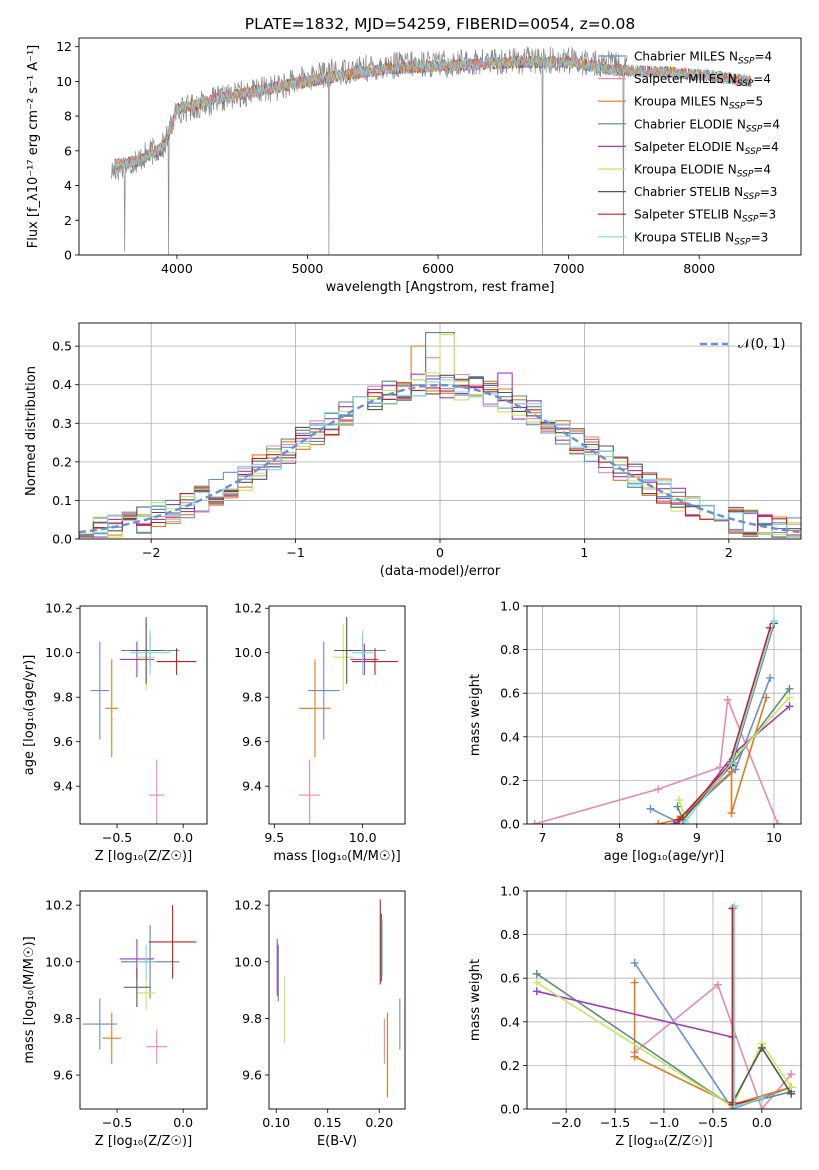  I want to click on model-spectrum-line, so click(433, 112).